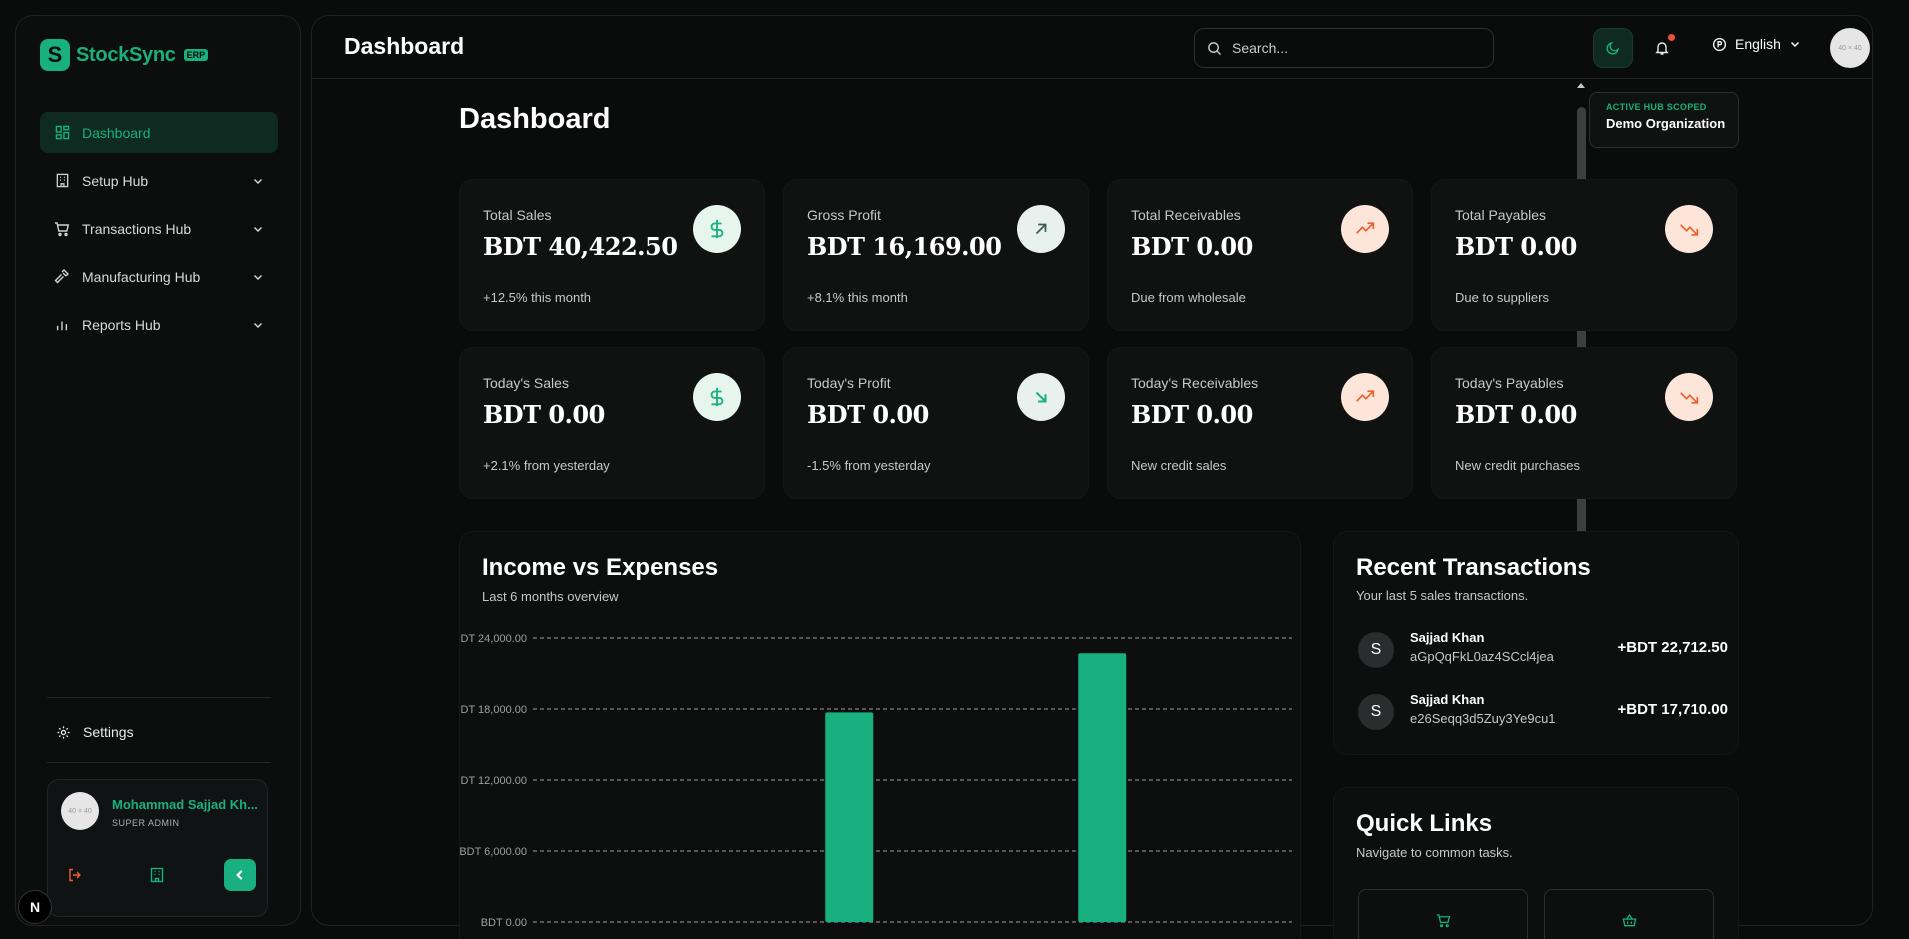 This screenshot has width=1909, height=939. Describe the element at coordinates (35, 907) in the screenshot. I see `dev-tools-badge: N` at that location.